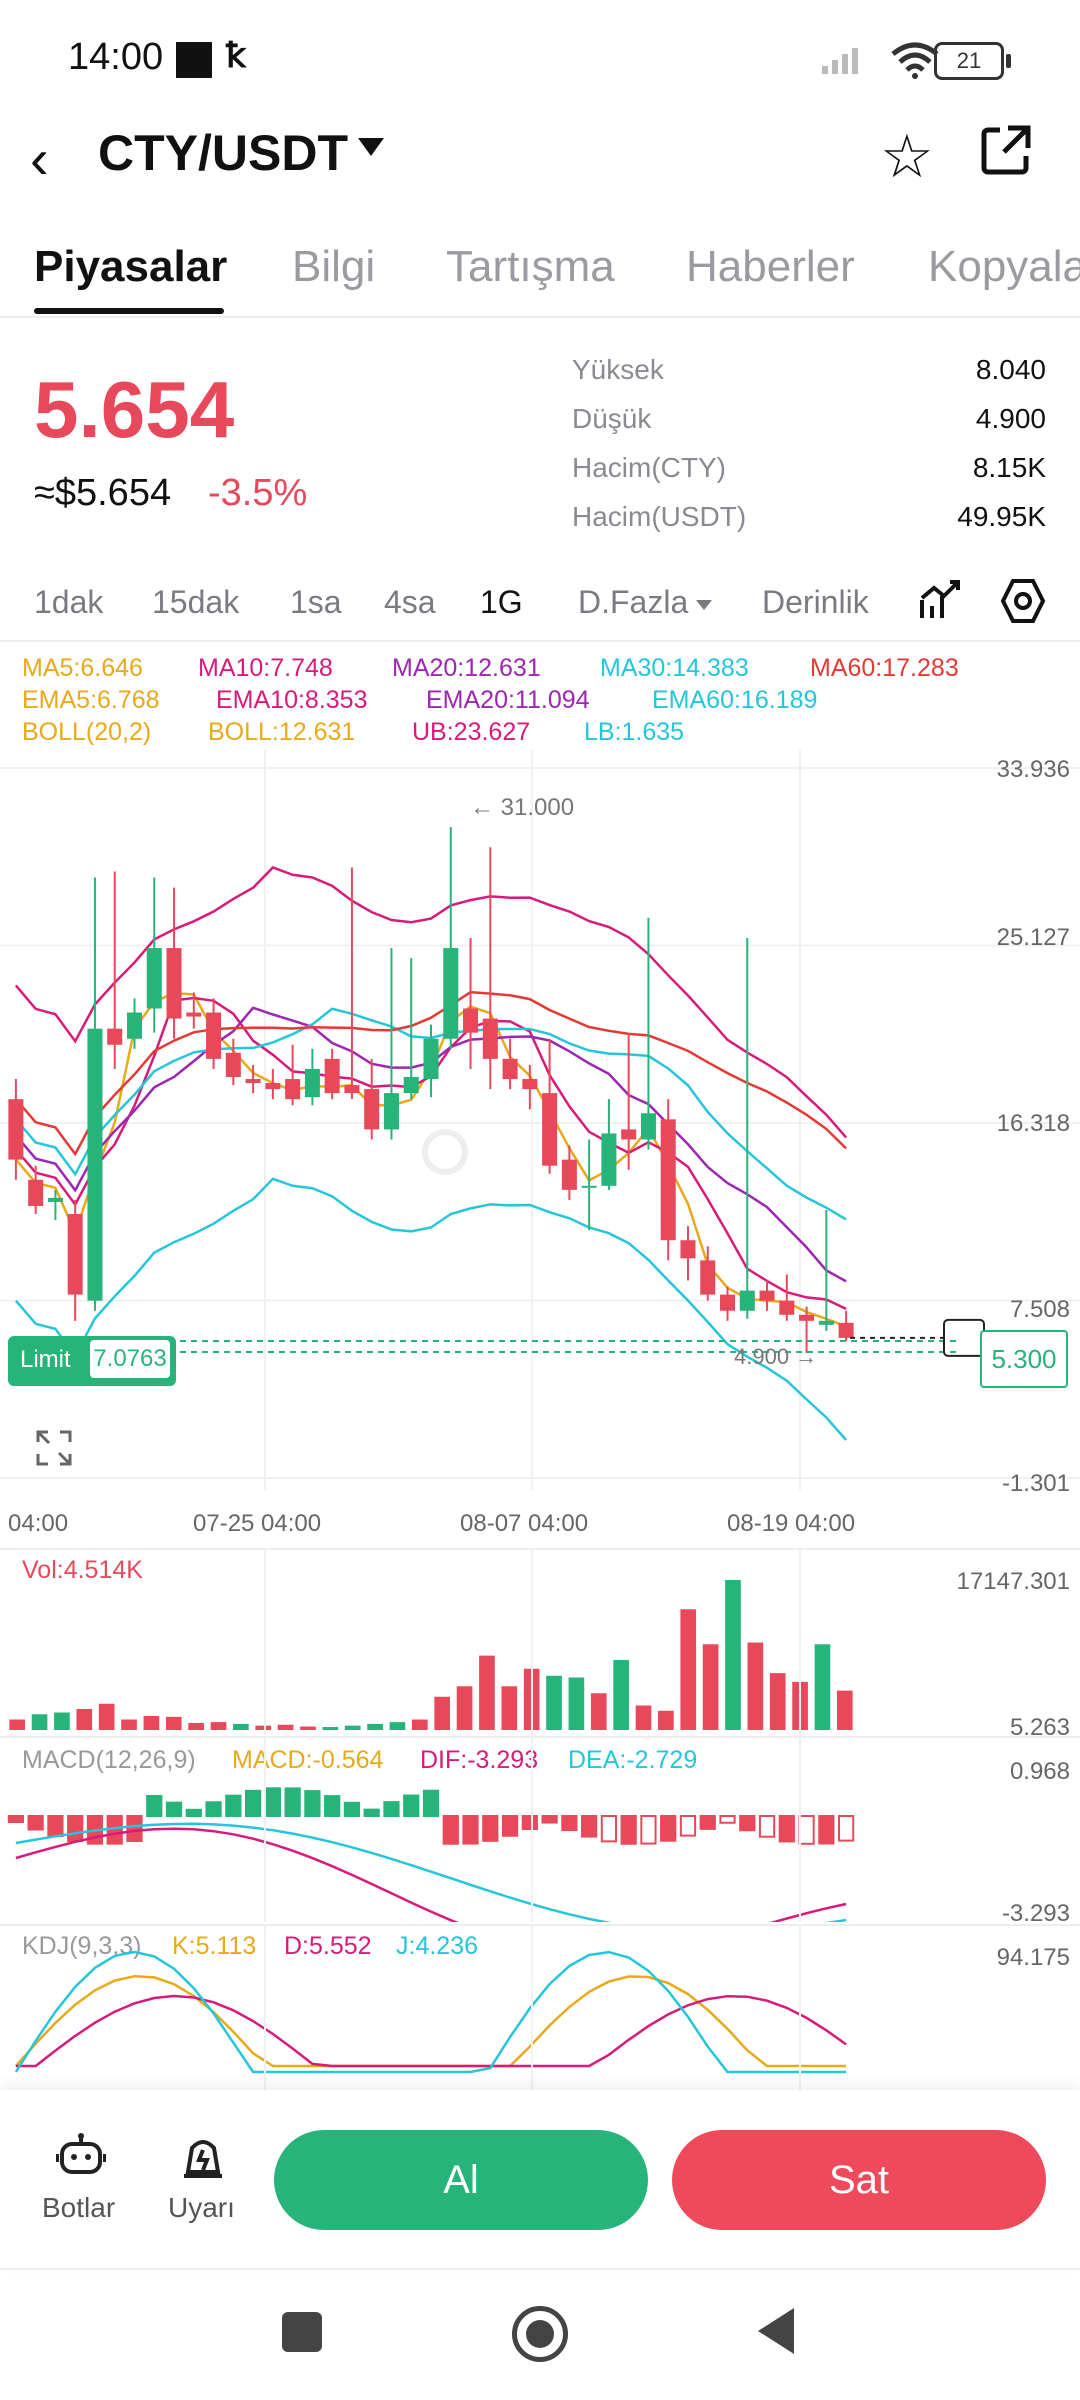 This screenshot has height=2400, width=1080. What do you see at coordinates (130, 1359) in the screenshot?
I see `limit-value: 7.0763` at bounding box center [130, 1359].